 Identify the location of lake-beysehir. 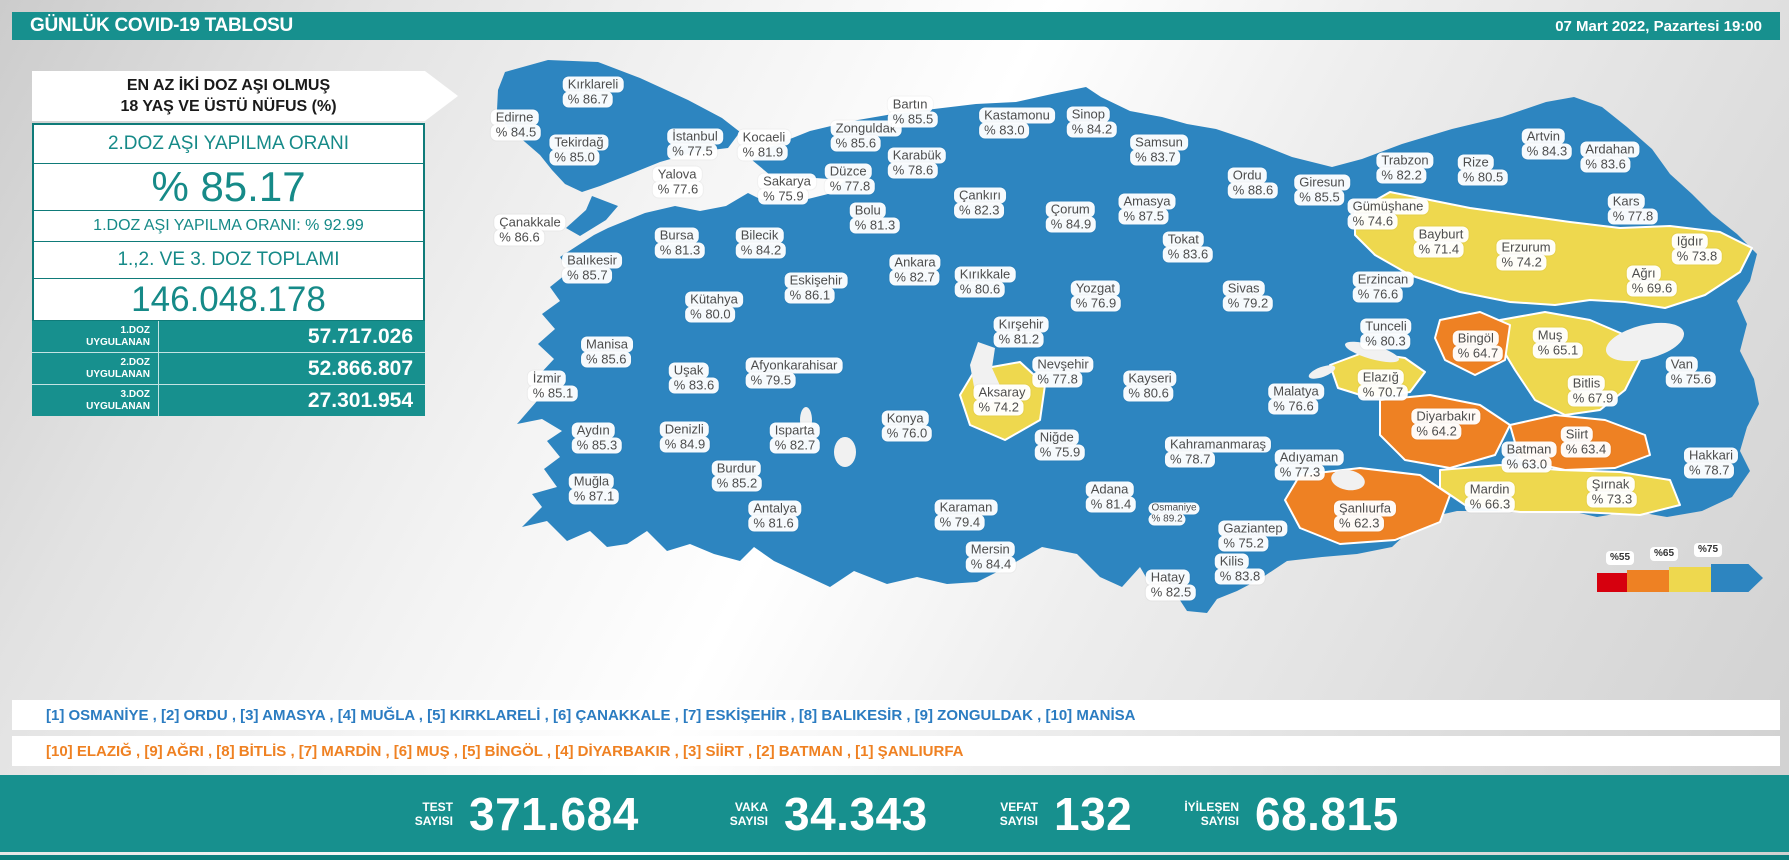
(845, 452).